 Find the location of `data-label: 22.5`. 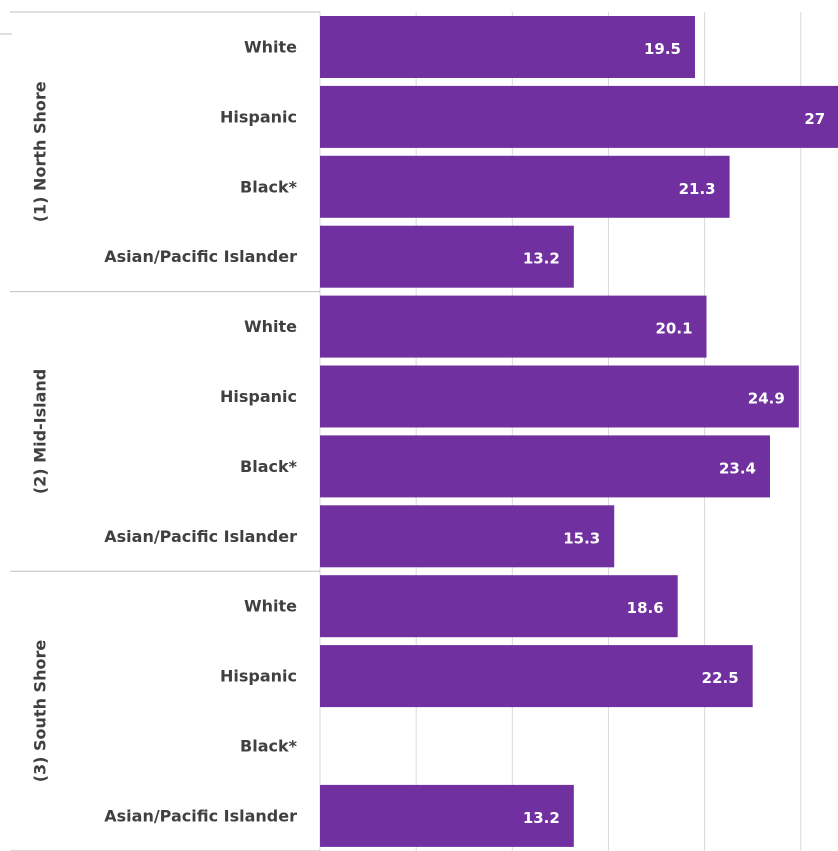

data-label: 22.5 is located at coordinates (720, 678).